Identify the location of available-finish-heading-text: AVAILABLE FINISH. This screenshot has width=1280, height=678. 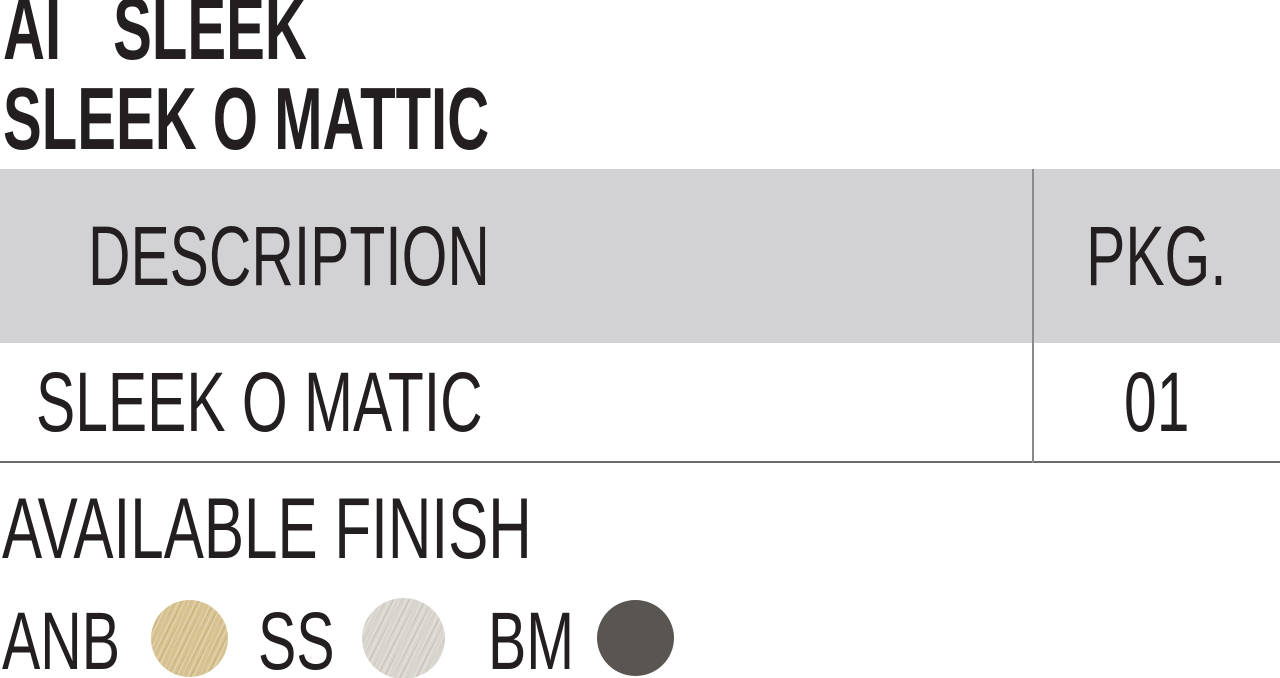
(267, 529).